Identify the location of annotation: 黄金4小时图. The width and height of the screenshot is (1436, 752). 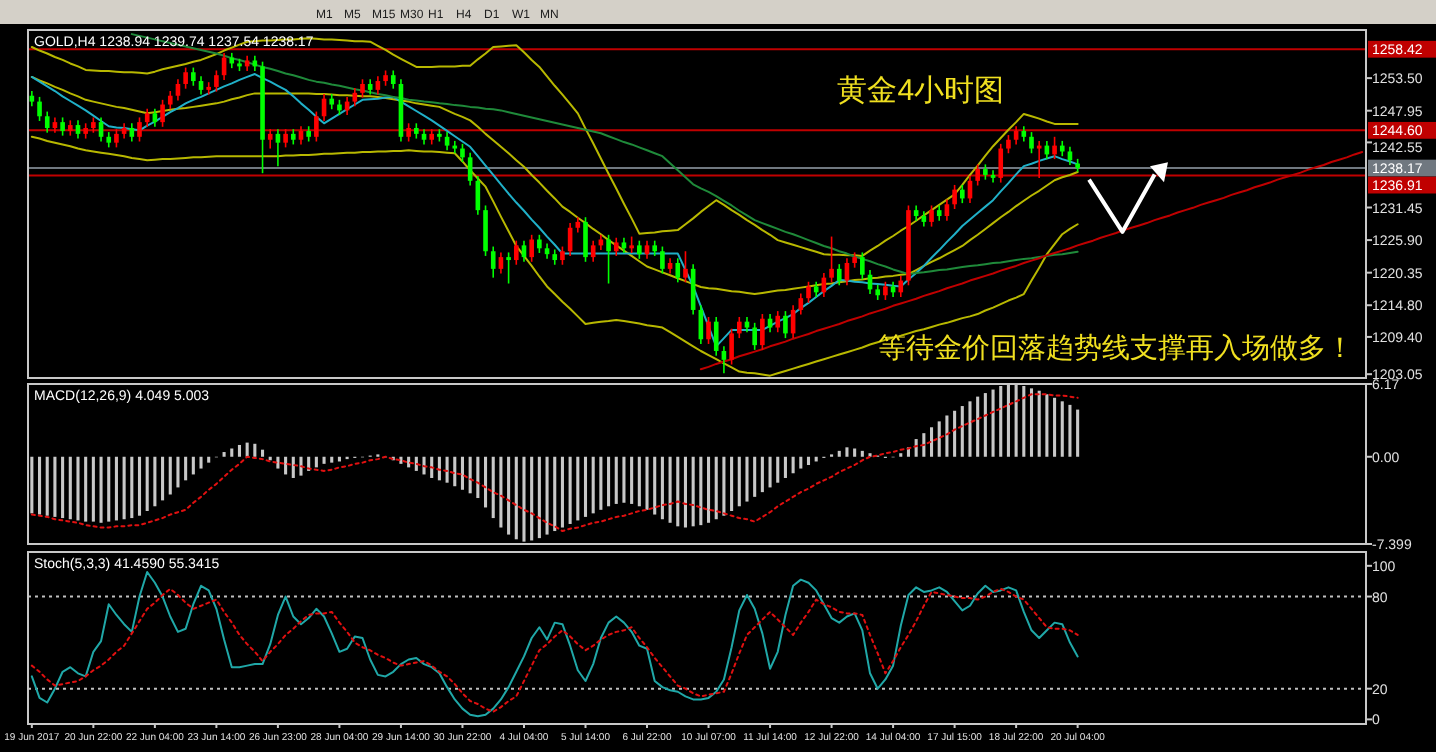
(921, 90).